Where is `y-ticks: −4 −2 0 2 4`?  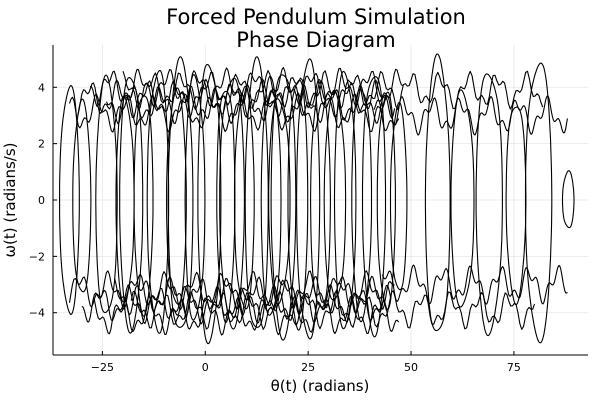
y-ticks: −4 −2 0 2 4 is located at coordinates (43, 200).